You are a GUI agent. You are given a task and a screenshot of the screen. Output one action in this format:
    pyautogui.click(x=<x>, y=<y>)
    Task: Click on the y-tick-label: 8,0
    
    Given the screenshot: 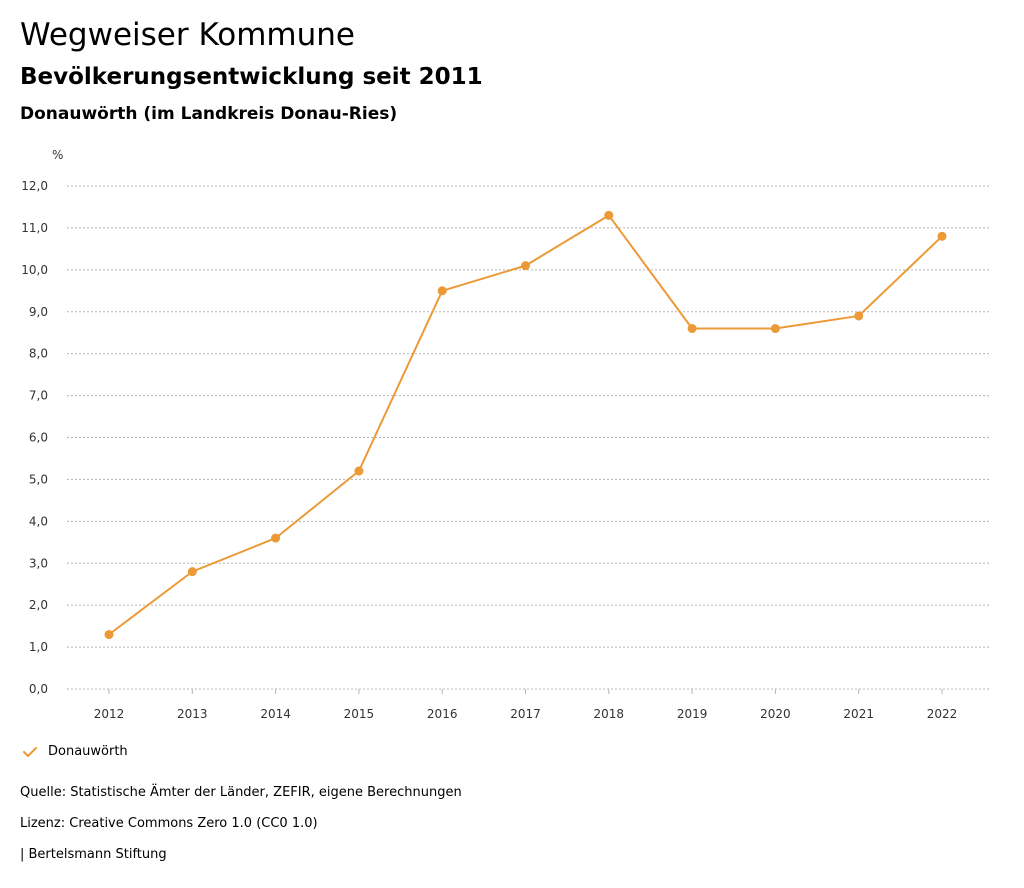 What is the action you would take?
    pyautogui.click(x=38, y=354)
    